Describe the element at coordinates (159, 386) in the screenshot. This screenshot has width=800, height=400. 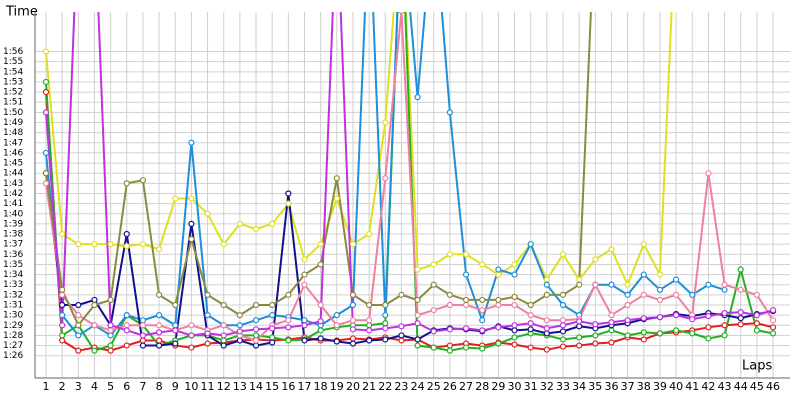
I see `x-tick-label: 8` at that location.